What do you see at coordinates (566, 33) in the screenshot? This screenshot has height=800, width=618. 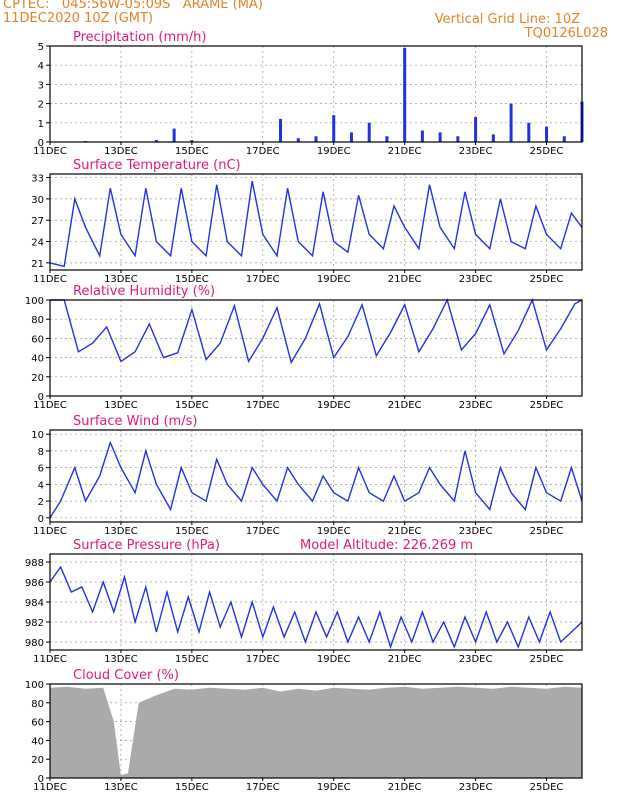 I see `model-run-code: TQ0126L028` at bounding box center [566, 33].